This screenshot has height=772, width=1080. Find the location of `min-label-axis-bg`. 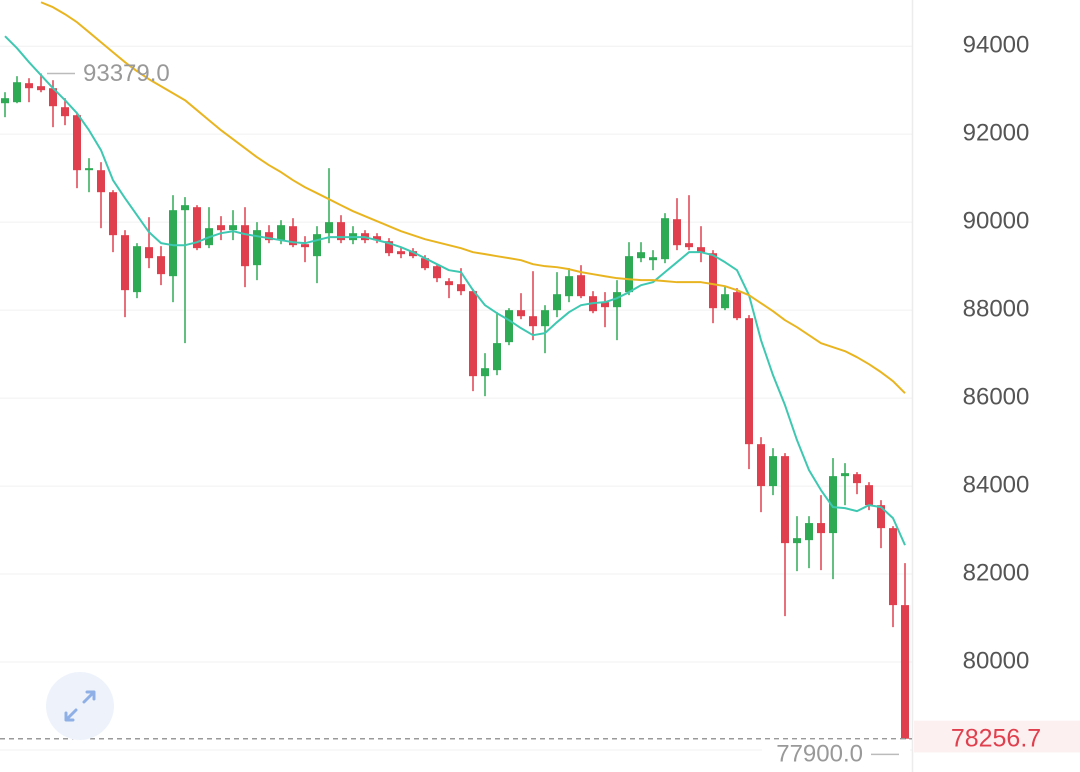

min-label-axis-bg is located at coordinates (997, 762).